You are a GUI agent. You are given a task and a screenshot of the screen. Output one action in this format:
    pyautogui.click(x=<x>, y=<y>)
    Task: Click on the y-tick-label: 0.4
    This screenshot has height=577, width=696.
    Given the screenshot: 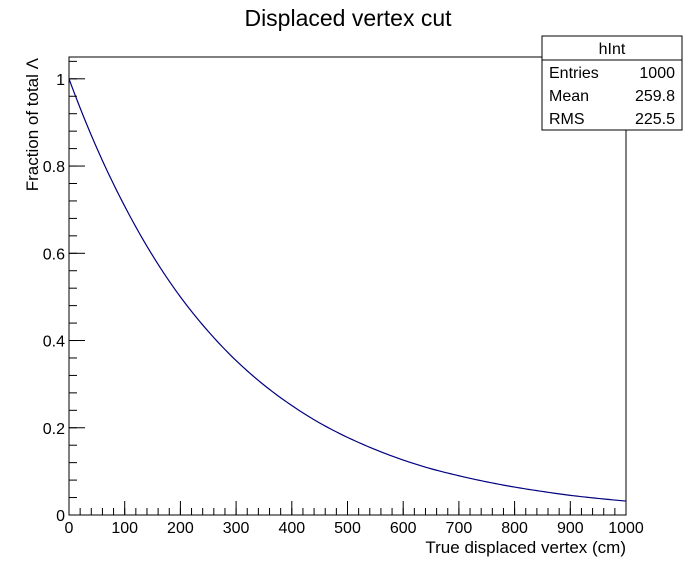 What is the action you would take?
    pyautogui.click(x=54, y=342)
    